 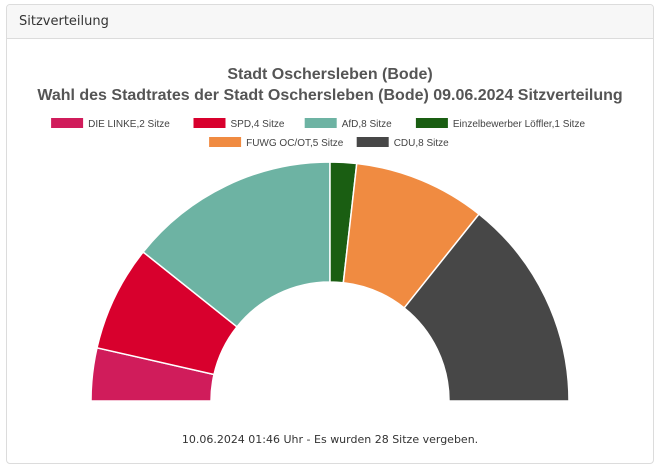 What do you see at coordinates (421, 143) in the screenshot?
I see `legend-label: CDU,8 Sitze` at bounding box center [421, 143].